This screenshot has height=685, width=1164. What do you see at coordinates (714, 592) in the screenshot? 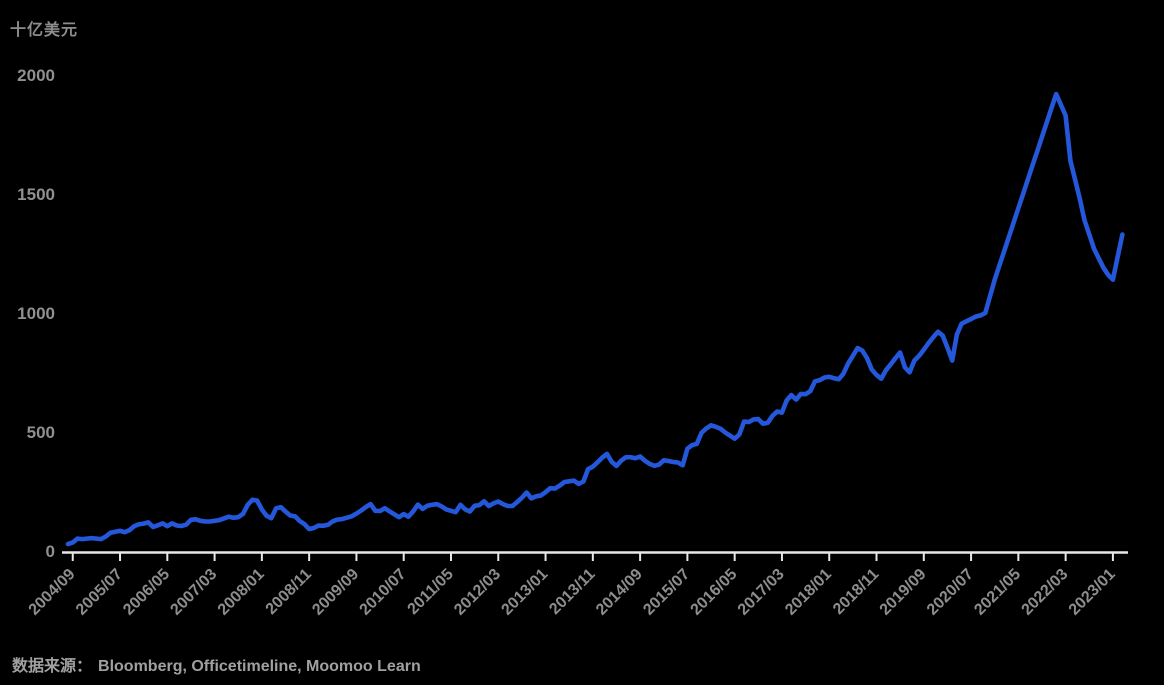
I see `x-axis-tick-label: 2016/05` at bounding box center [714, 592].